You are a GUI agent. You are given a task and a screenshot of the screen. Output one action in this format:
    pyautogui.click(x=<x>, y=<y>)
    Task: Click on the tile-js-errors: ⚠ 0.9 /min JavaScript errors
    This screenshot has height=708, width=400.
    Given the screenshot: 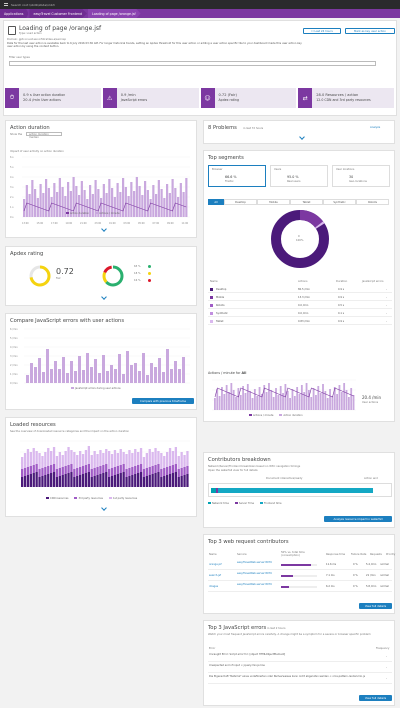 What is the action you would take?
    pyautogui.click(x=150, y=98)
    